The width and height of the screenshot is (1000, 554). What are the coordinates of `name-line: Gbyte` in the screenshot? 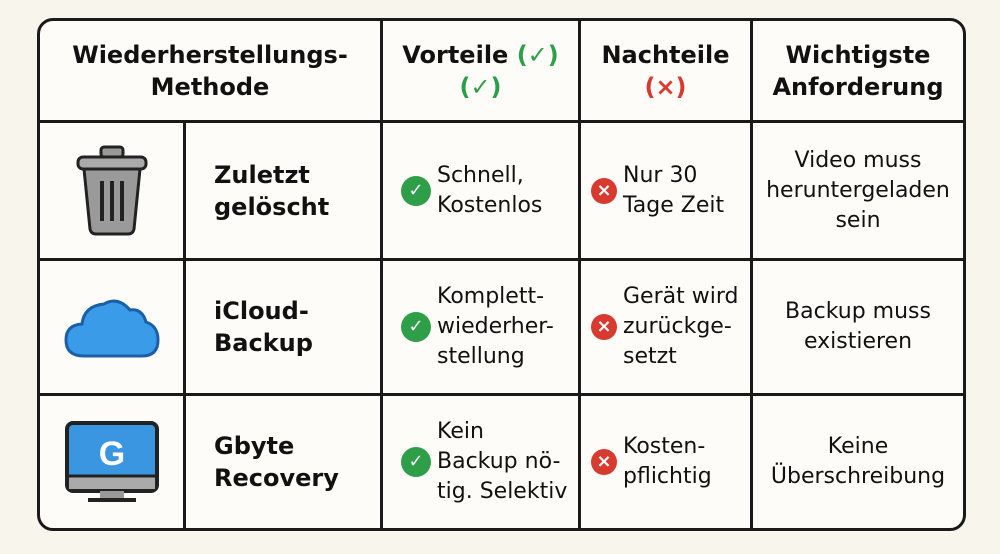 It's located at (254, 446).